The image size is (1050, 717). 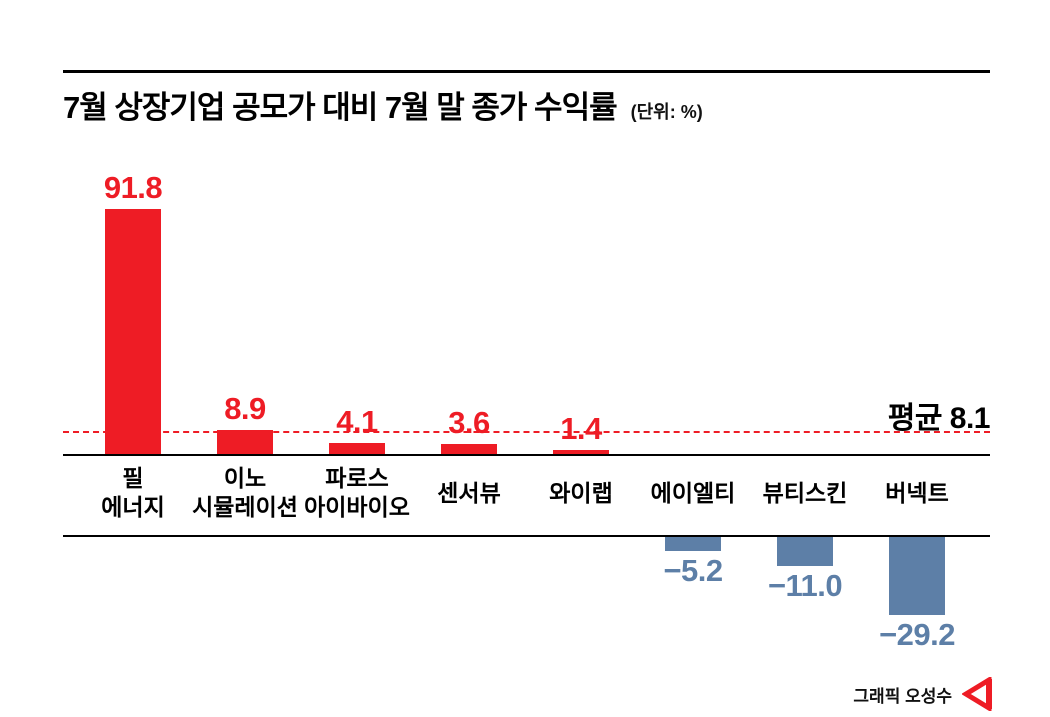 What do you see at coordinates (526, 432) in the screenshot?
I see `average-line` at bounding box center [526, 432].